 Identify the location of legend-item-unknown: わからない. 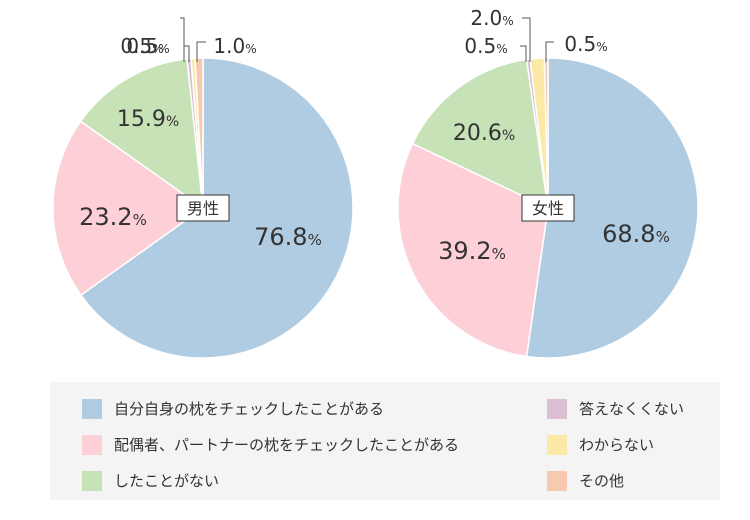
(600, 444).